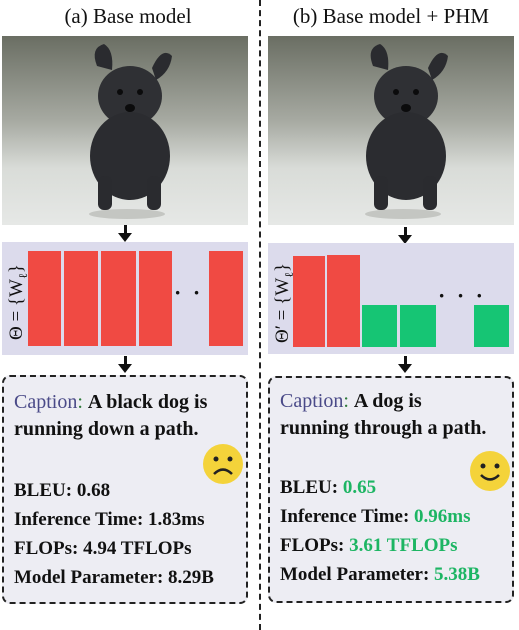 This screenshot has height=630, width=519. I want to click on right-ellipsis: · · ·, so click(462, 295).